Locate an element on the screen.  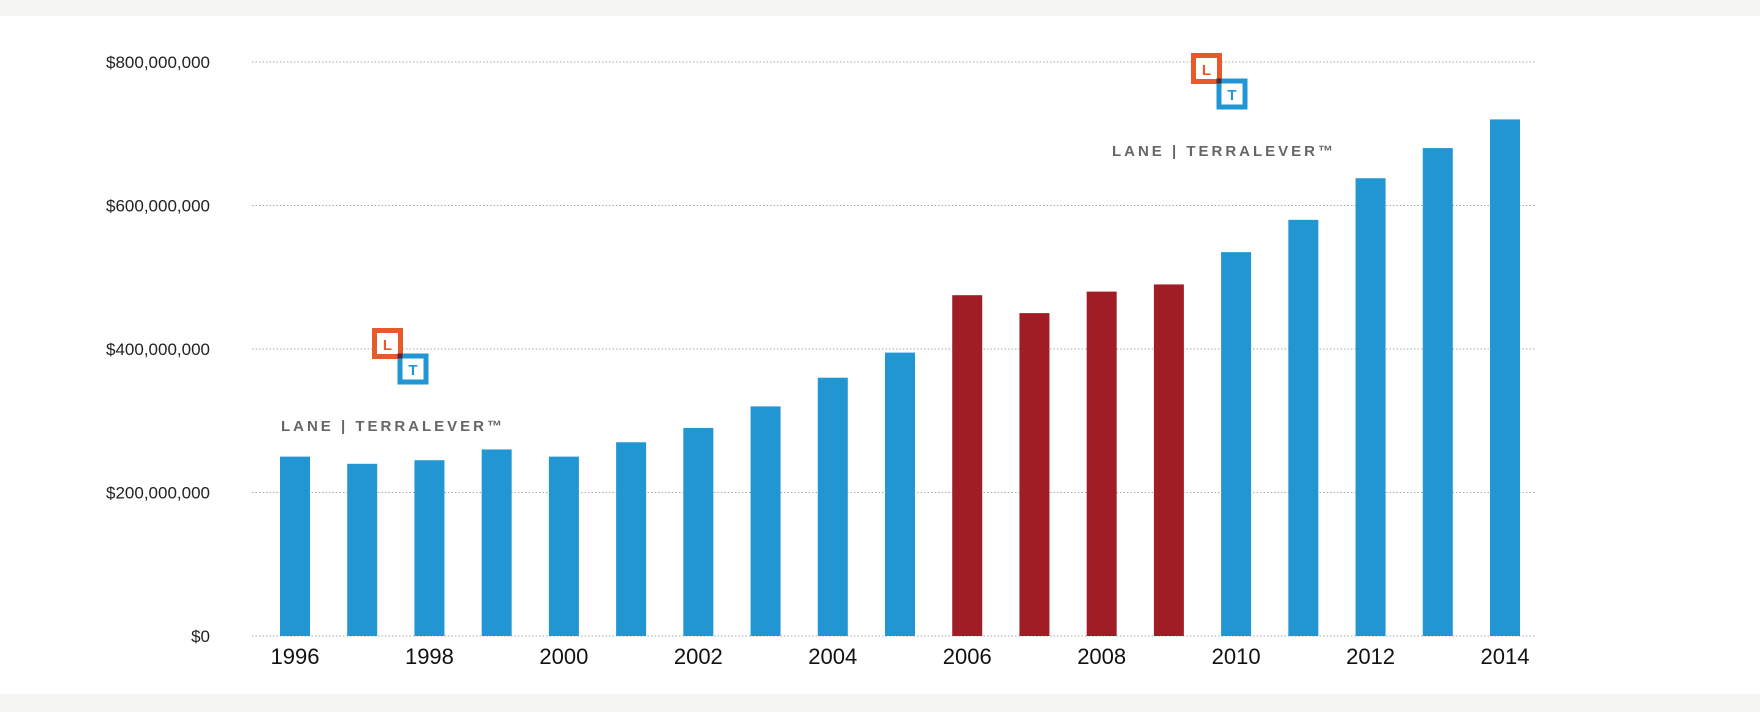
bar-2006 is located at coordinates (967, 465).